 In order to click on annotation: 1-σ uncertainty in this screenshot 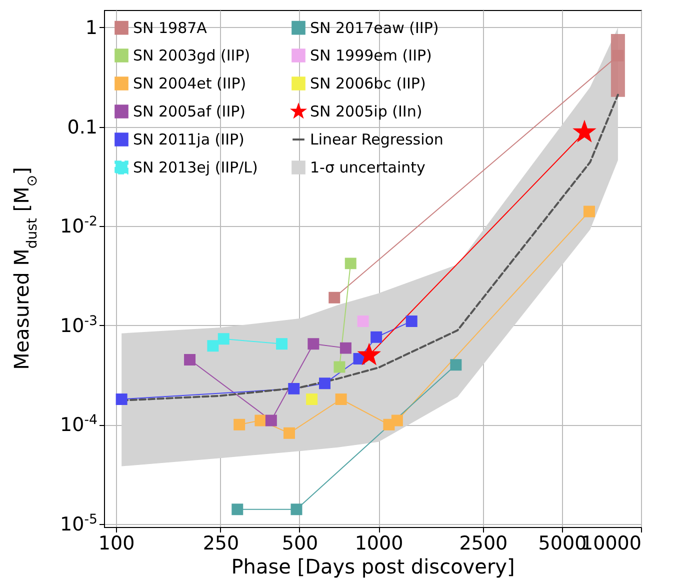, I will do `click(368, 167)`.